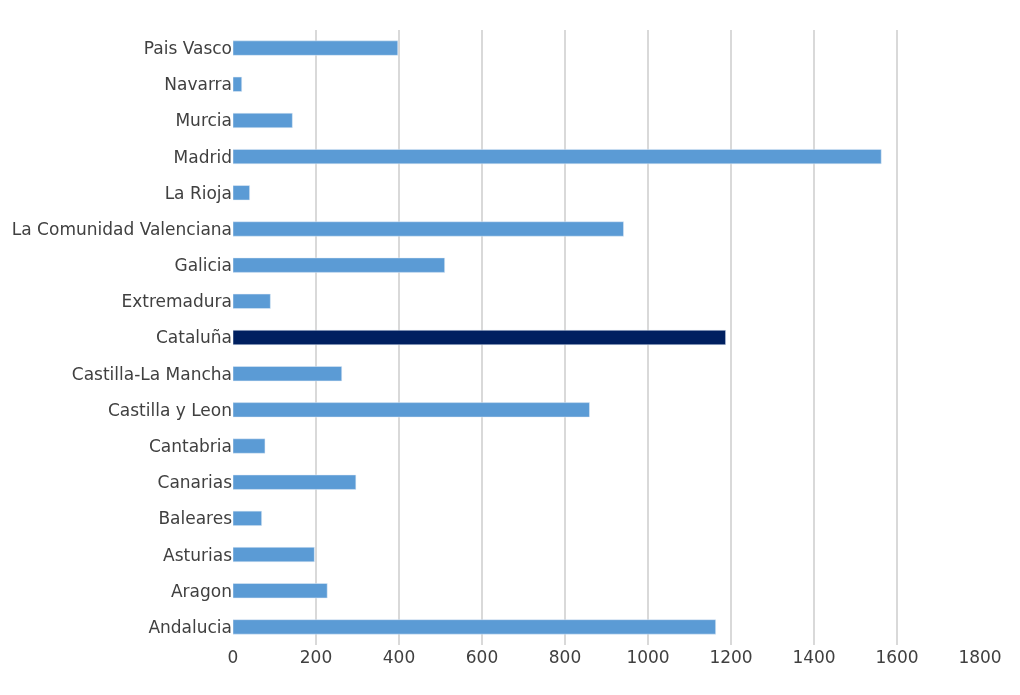 This screenshot has height=695, width=1020. I want to click on x-tick-label: 1800, so click(980, 657).